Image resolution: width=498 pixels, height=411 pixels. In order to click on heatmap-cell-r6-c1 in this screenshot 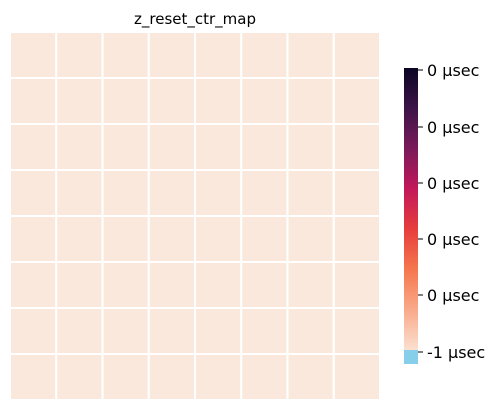, I will do `click(79, 331)`.